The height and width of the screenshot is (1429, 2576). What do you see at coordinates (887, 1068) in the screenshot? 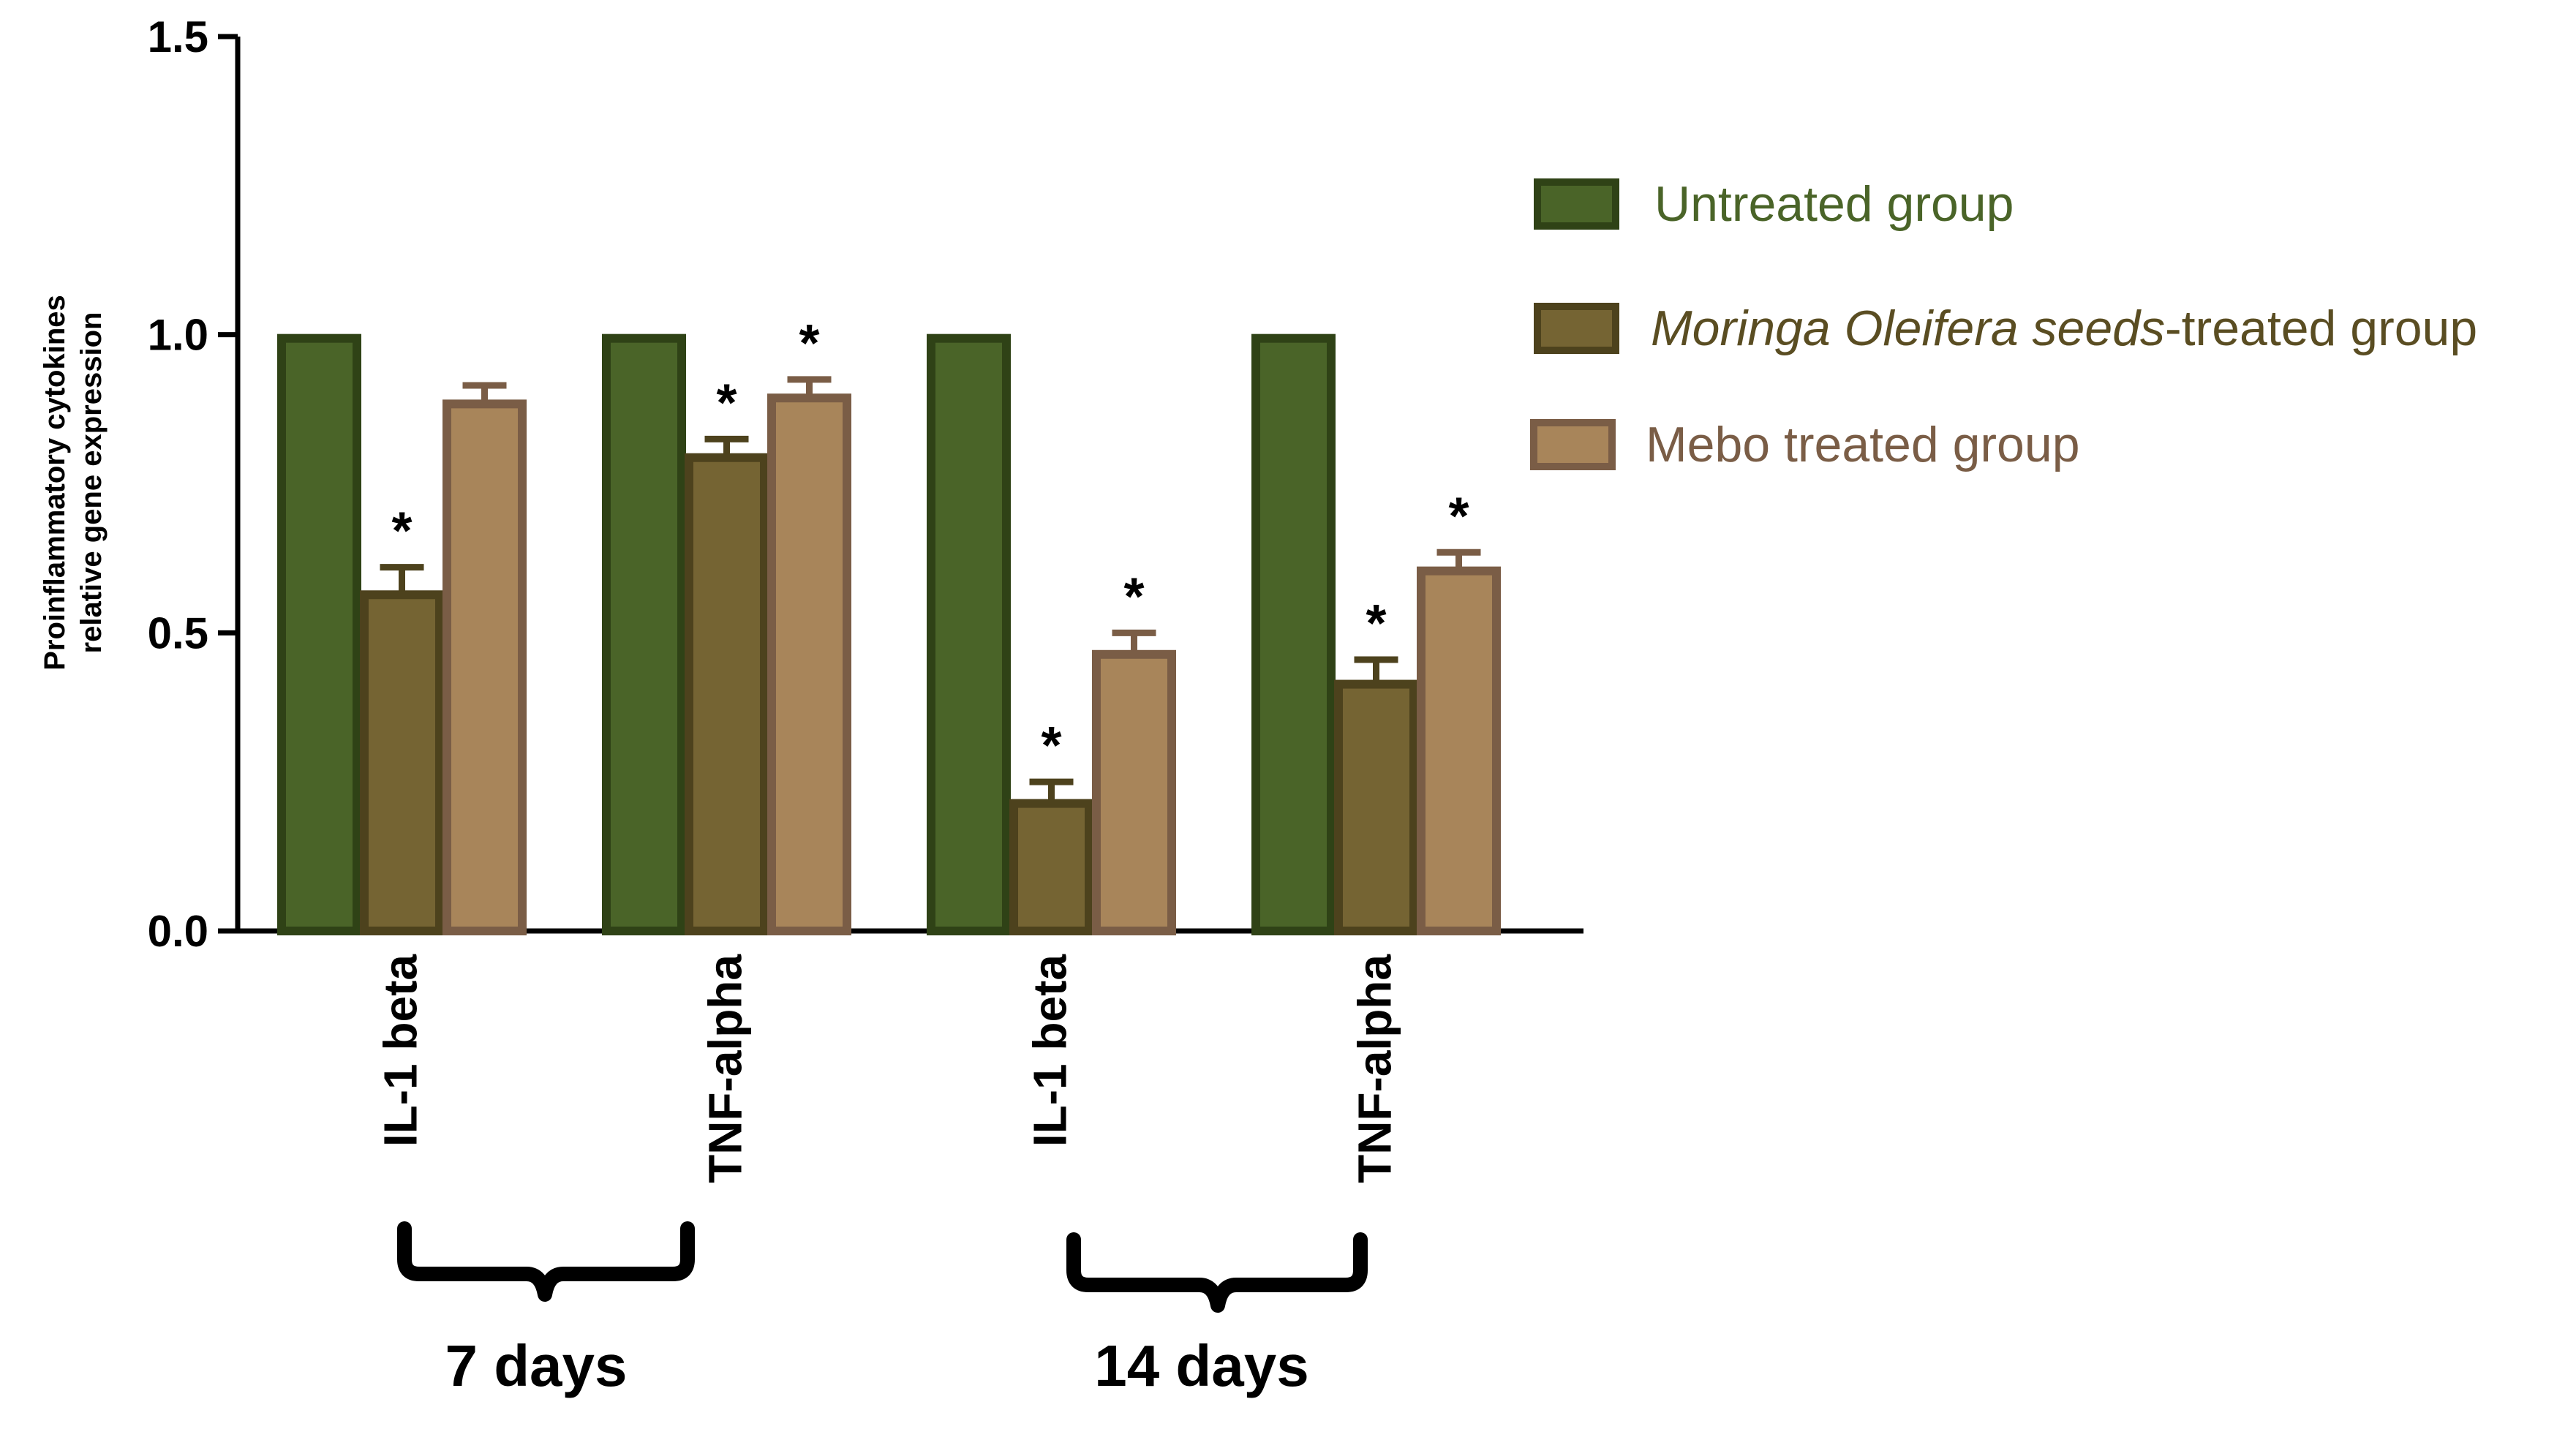
I see `x-category-labels: IL-1 beta TNF-alpha IL-1 beta TNF-alpha` at bounding box center [887, 1068].